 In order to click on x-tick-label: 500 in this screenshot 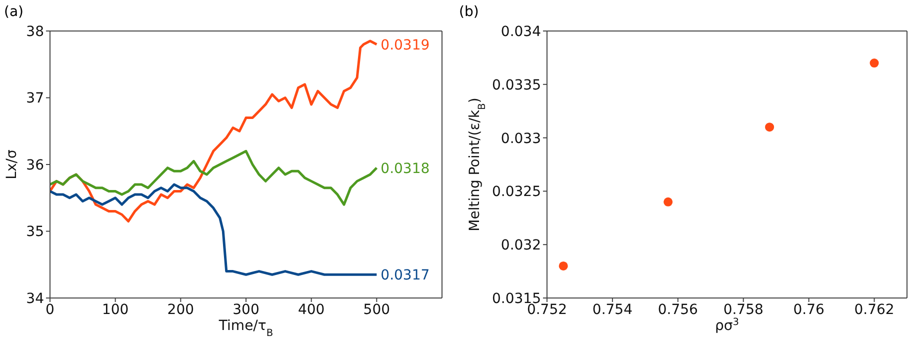, I will do `click(376, 310)`.